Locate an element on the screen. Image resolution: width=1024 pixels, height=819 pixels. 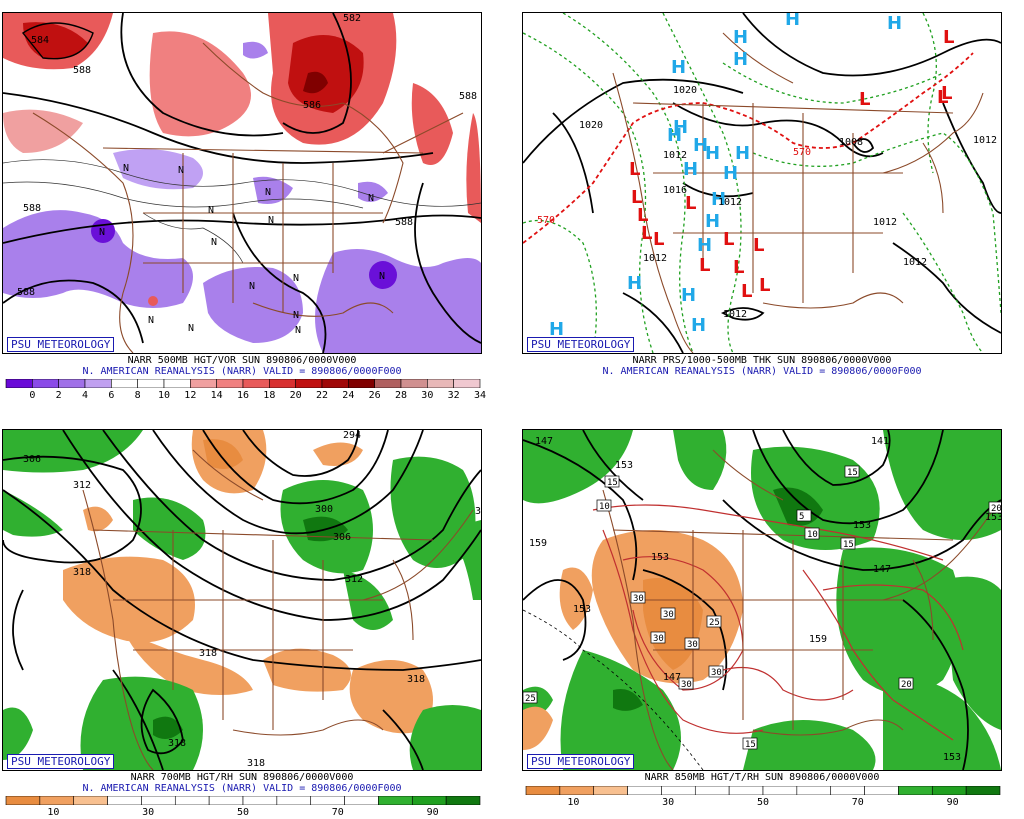
vorticity-colorbar is located at coordinates (243, 383).